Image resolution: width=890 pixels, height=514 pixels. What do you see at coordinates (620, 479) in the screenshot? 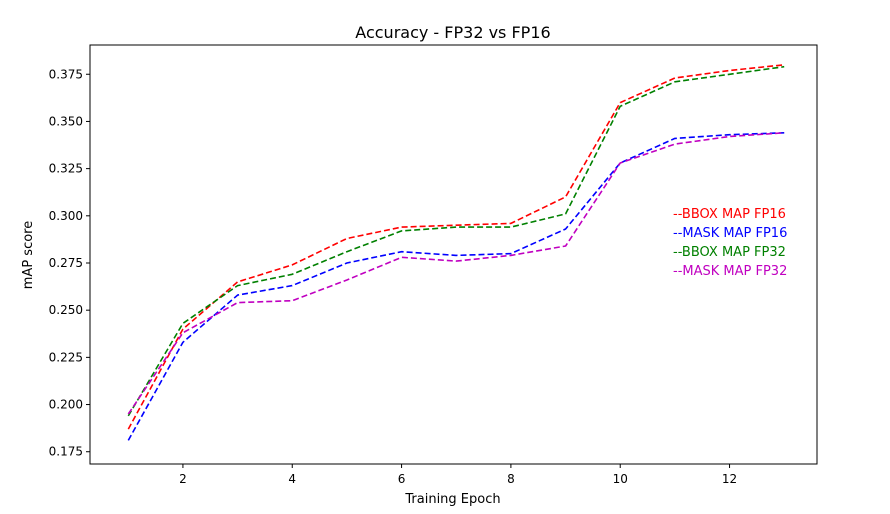
I see `x-tick-label: 10` at bounding box center [620, 479].